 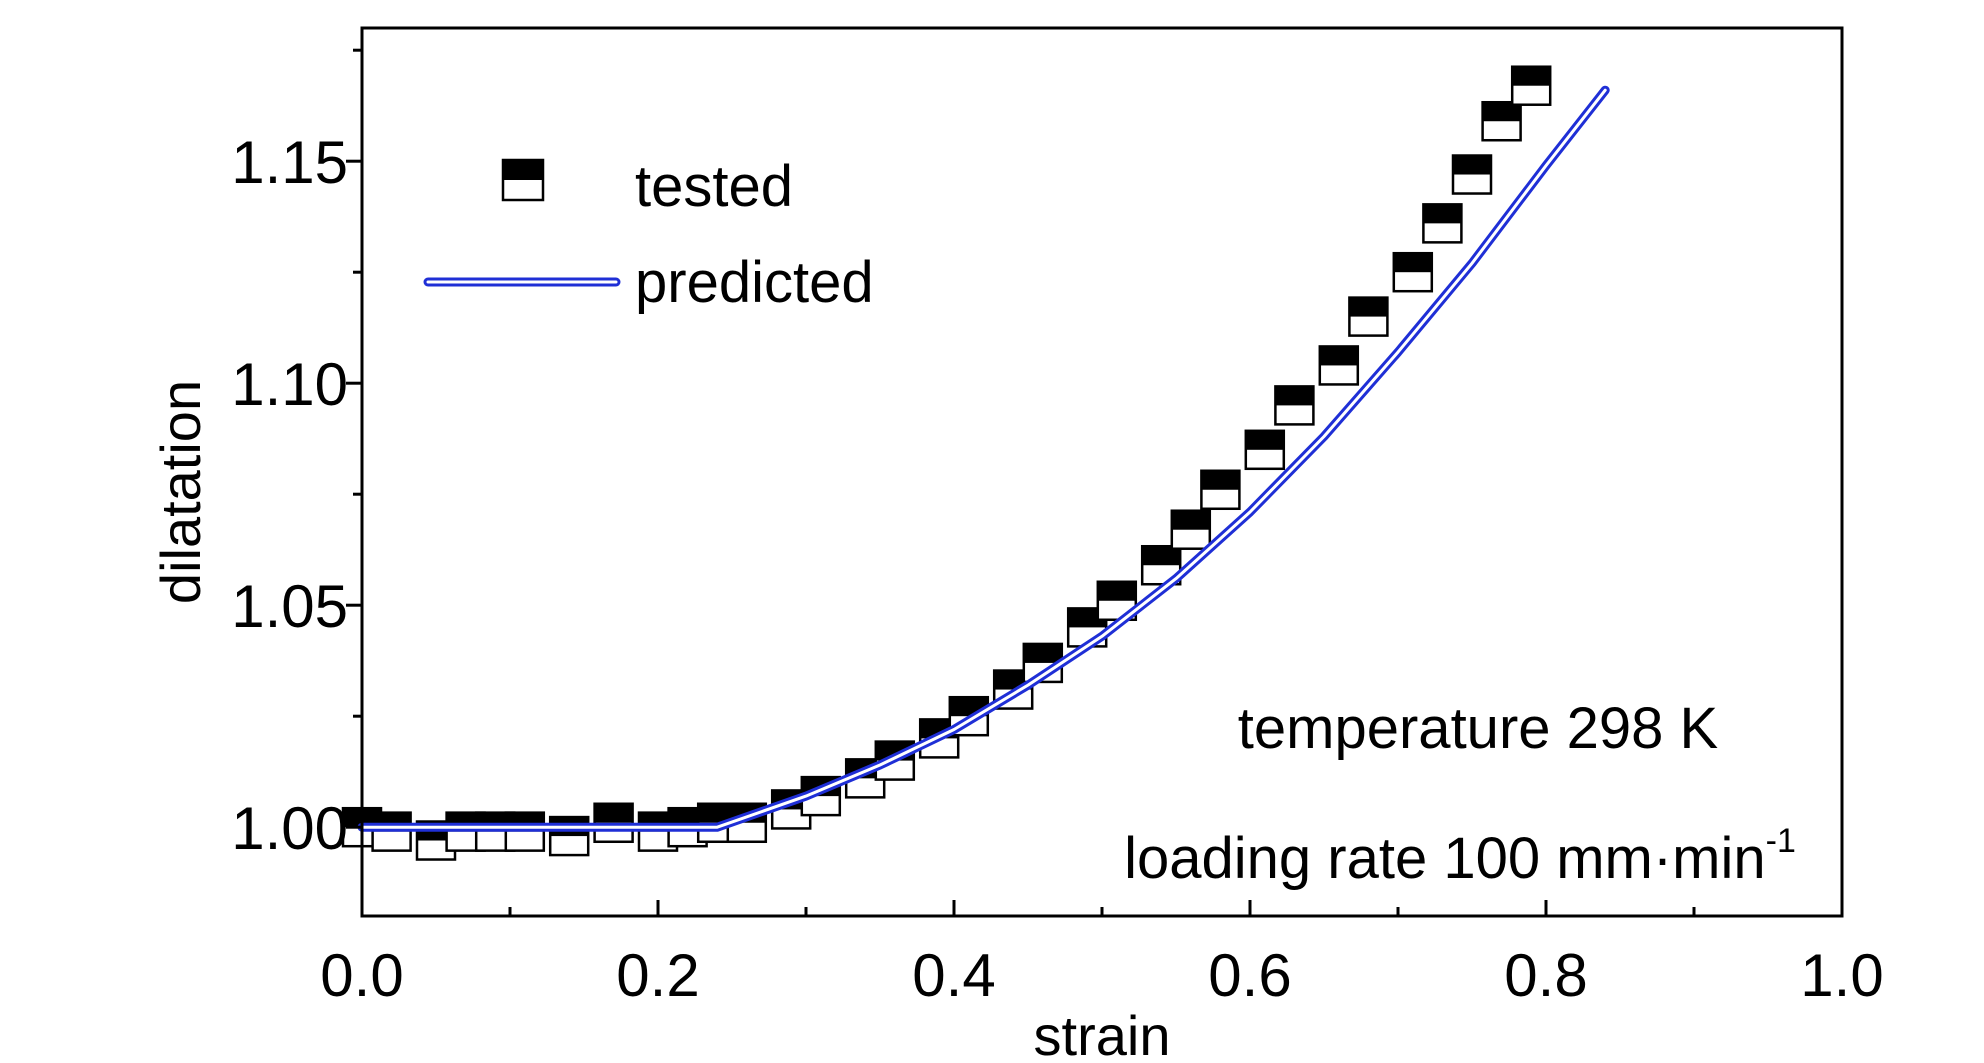 I want to click on x-tick-label: 1.0, so click(x=1841, y=975).